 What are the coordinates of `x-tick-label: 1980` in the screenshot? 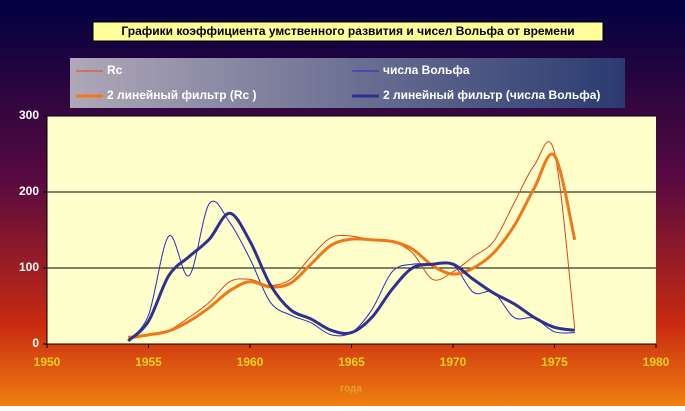 It's located at (656, 362).